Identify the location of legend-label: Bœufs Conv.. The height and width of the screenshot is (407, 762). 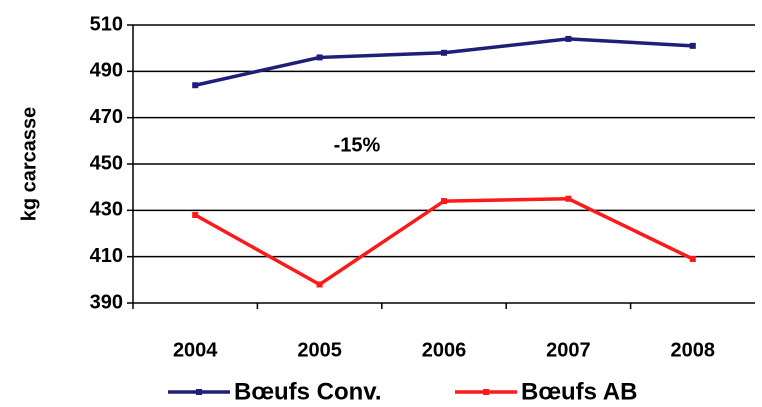
(308, 391).